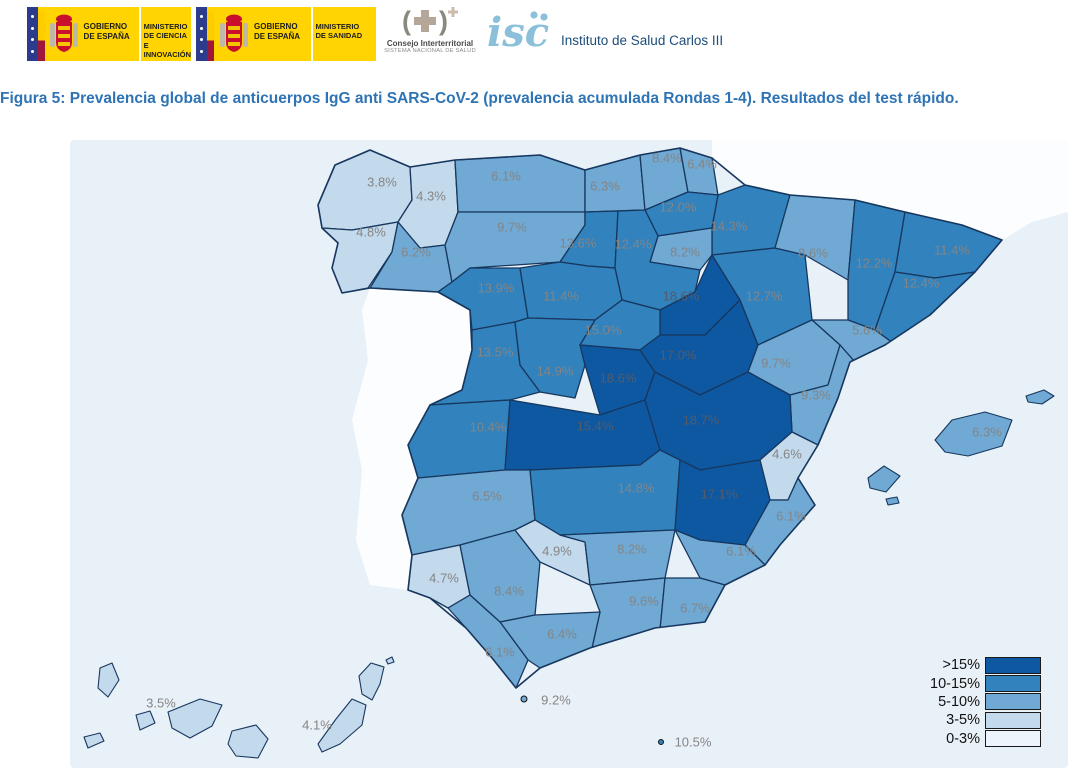  I want to click on value-label-ciudadreal: 14.8%, so click(636, 487).